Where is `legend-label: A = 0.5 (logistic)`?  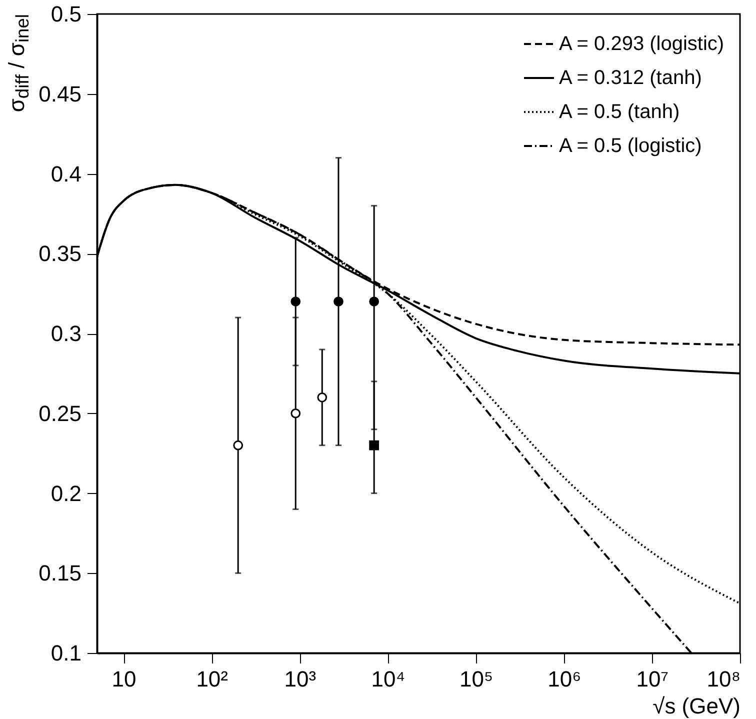
legend-label: A = 0.5 (logistic) is located at coordinates (630, 146).